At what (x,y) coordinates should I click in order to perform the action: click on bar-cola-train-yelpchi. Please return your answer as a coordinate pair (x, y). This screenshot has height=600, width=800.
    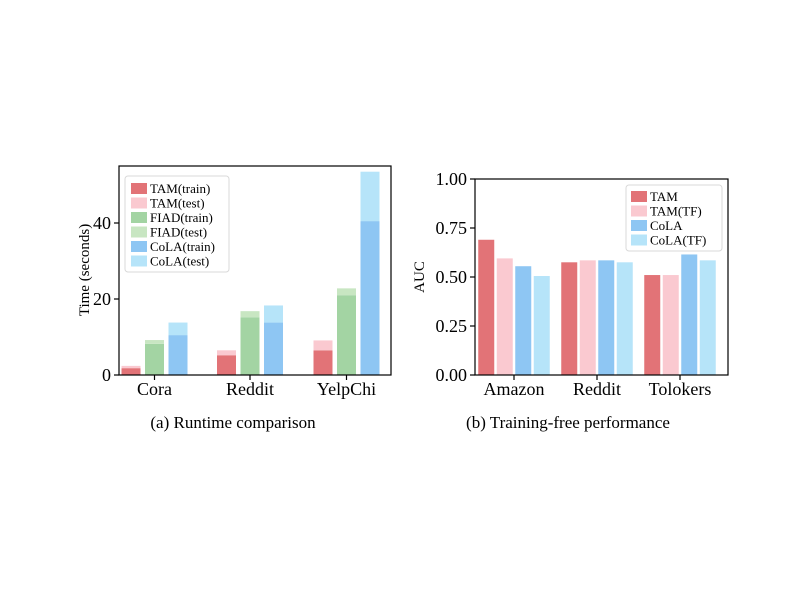
    Looking at the image, I should click on (370, 298).